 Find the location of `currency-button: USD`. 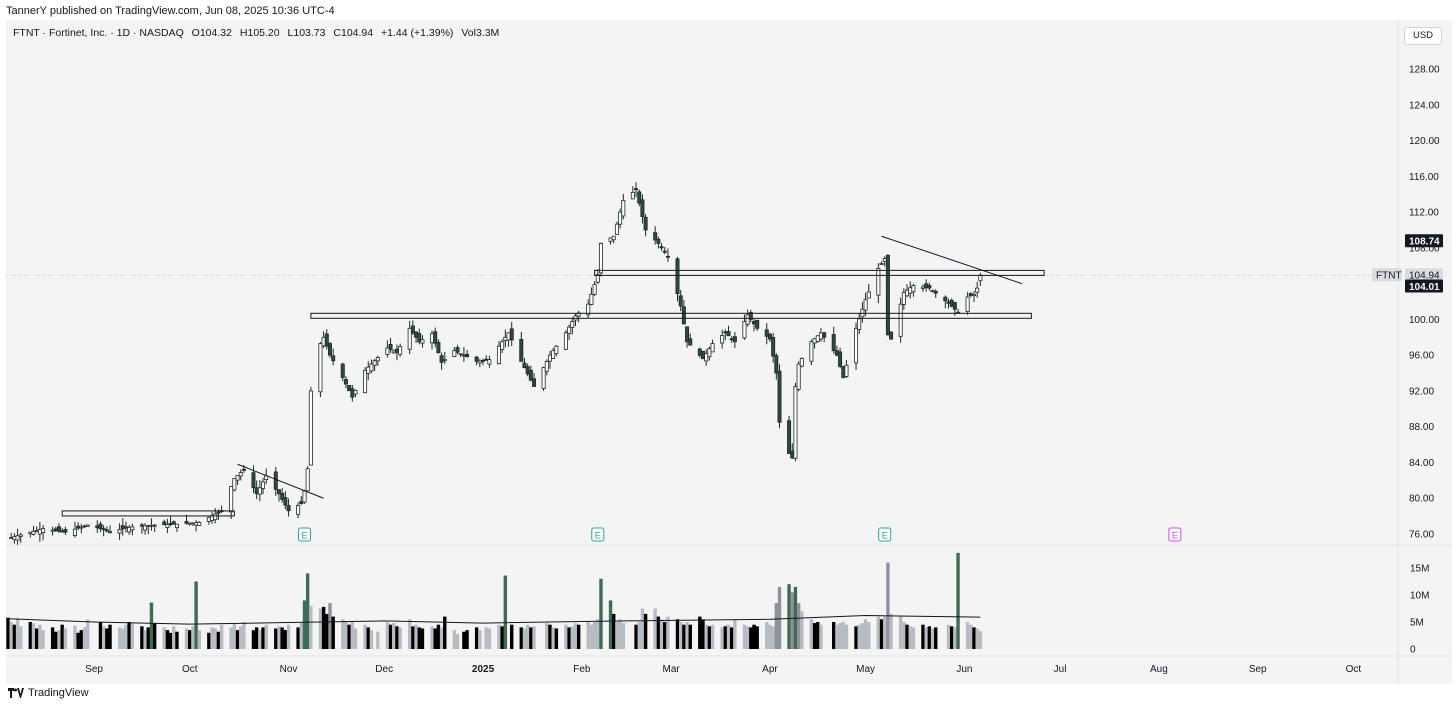

currency-button: USD is located at coordinates (1423, 36).